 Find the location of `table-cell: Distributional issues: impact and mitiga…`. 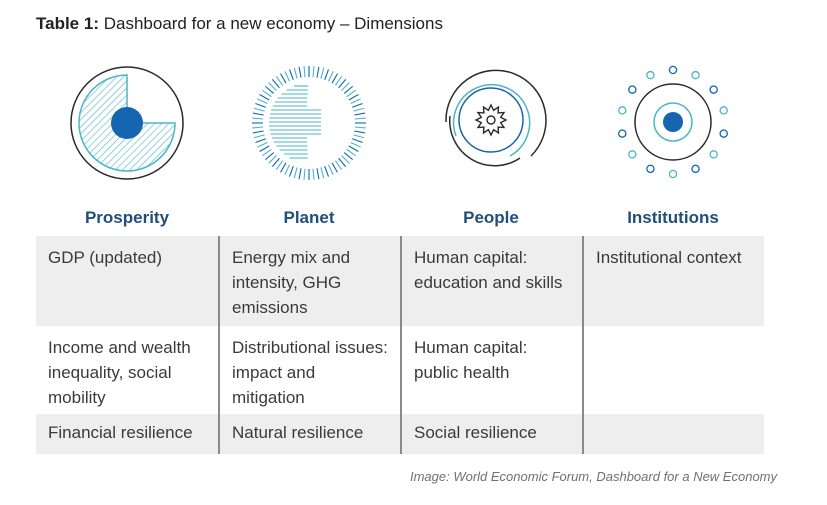

table-cell: Distributional issues: impact and mitiga… is located at coordinates (309, 370).